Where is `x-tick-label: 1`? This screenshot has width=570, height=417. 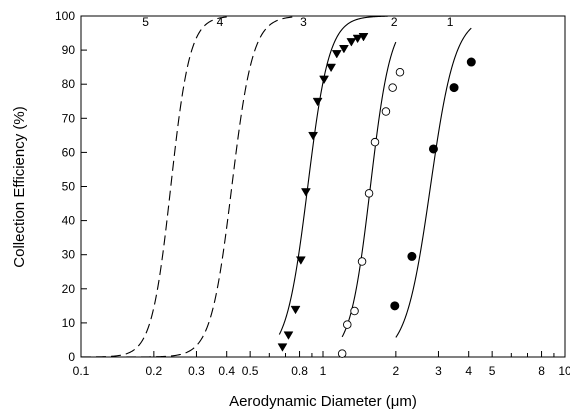 x-tick-label: 1 is located at coordinates (323, 371).